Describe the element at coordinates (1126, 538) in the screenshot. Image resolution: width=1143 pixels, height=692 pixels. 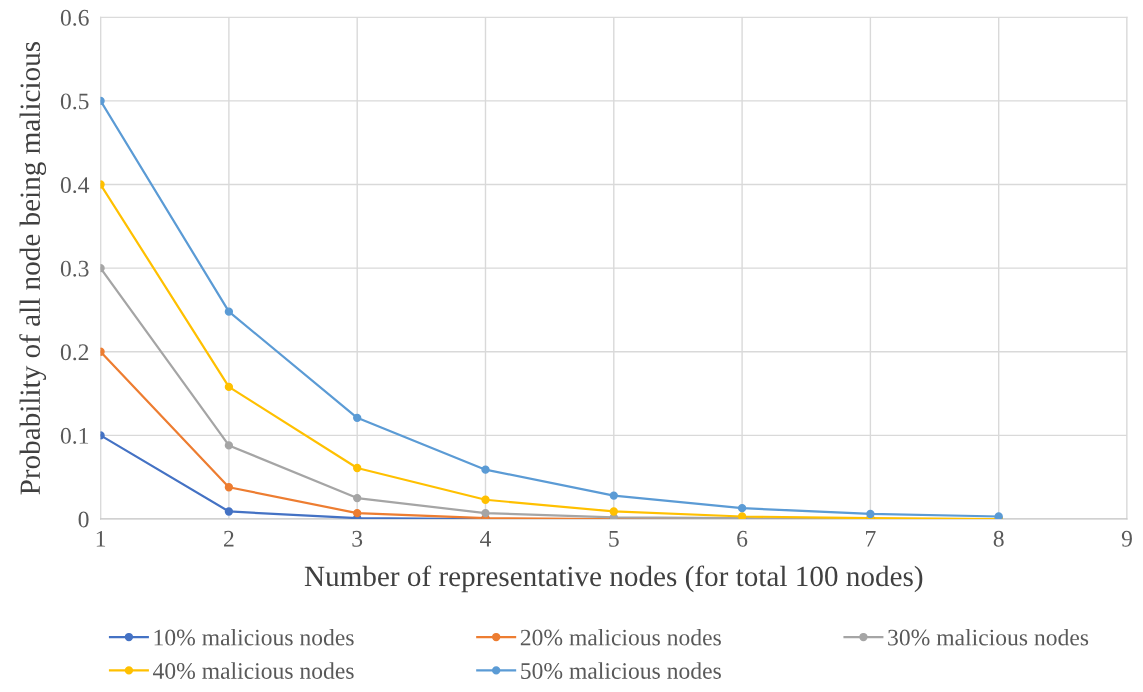
I see `x-tick-label: 9` at that location.